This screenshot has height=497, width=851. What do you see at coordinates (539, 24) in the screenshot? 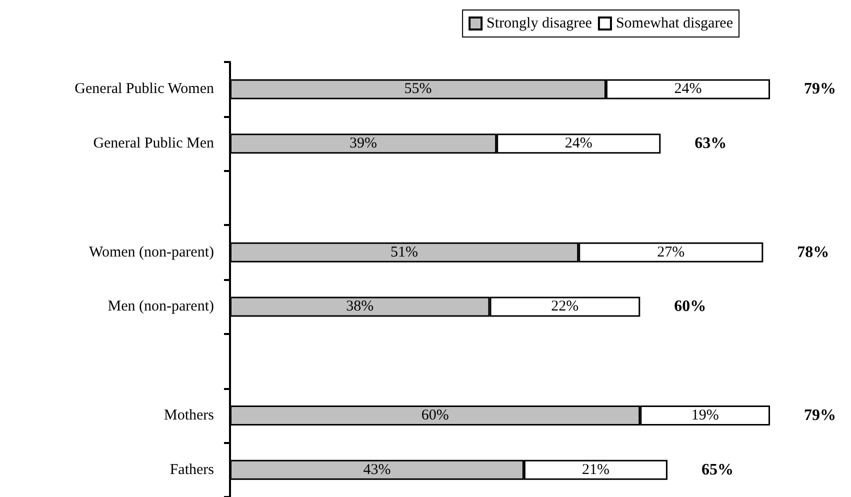
I see `legend-label: Strongly disagree` at bounding box center [539, 24].